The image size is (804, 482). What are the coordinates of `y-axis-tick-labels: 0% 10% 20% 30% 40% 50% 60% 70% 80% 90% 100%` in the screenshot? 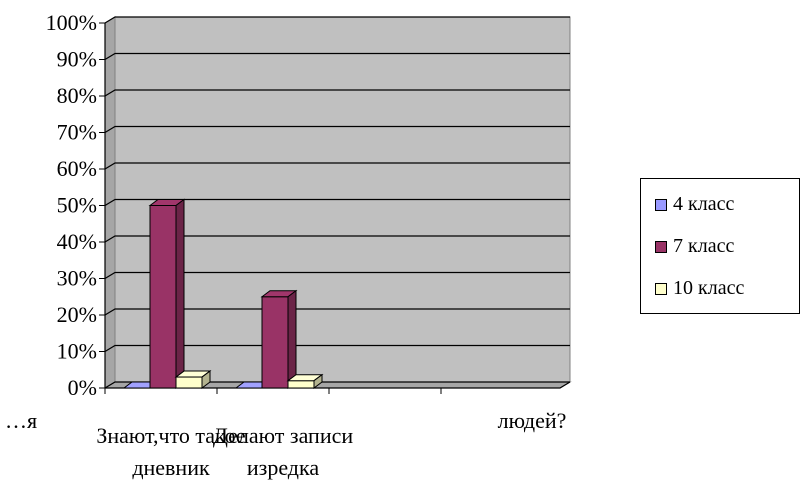 It's located at (71, 205).